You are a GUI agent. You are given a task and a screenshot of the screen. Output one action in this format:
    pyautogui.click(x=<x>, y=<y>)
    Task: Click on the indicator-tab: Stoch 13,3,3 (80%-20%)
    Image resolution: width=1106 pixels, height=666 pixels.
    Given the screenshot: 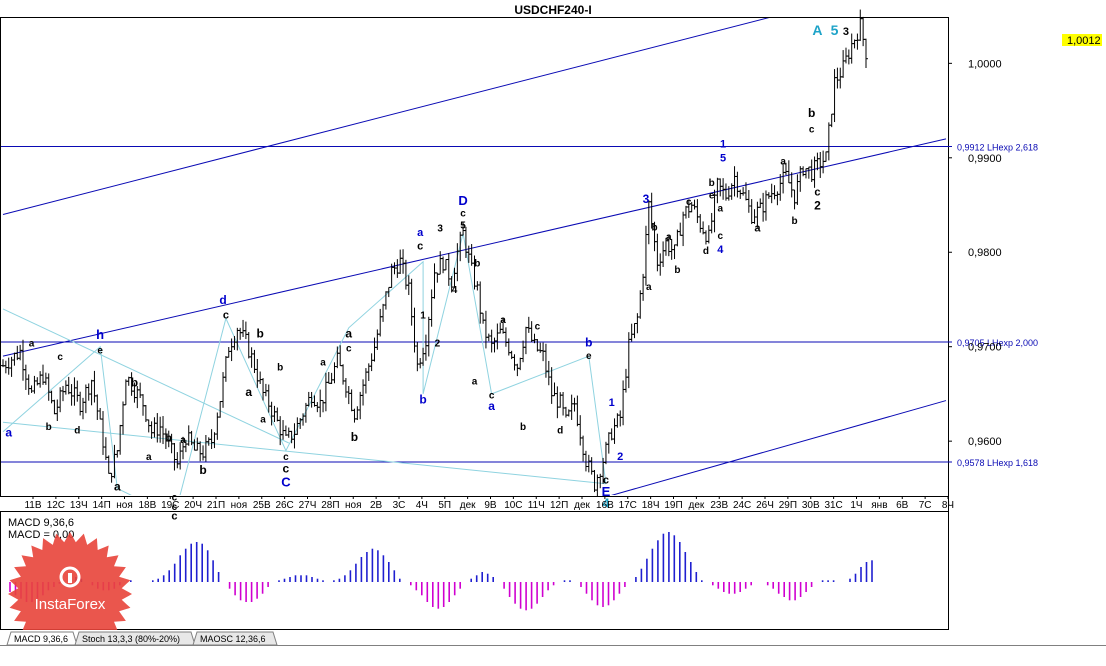 What is the action you would take?
    pyautogui.click(x=135, y=638)
    